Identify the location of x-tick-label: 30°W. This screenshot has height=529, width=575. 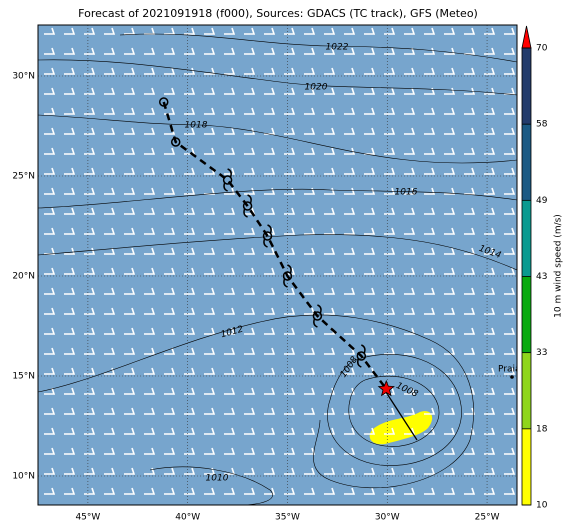
(387, 518).